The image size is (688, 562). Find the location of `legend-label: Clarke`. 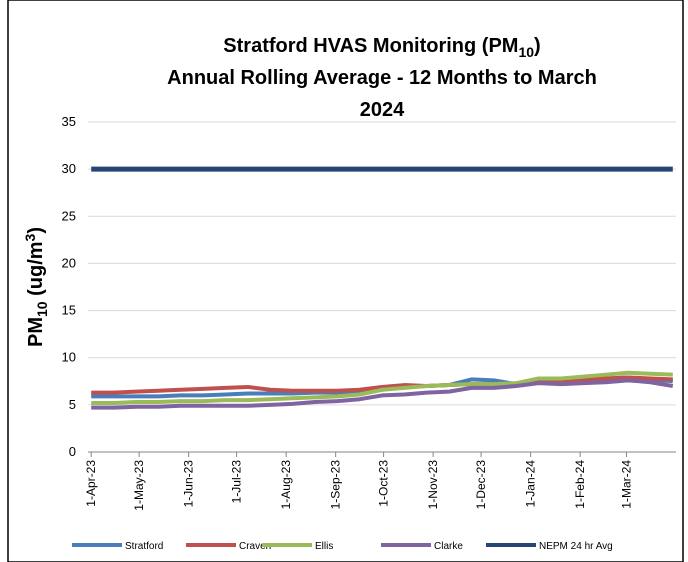

legend-label: Clarke is located at coordinates (448, 546).